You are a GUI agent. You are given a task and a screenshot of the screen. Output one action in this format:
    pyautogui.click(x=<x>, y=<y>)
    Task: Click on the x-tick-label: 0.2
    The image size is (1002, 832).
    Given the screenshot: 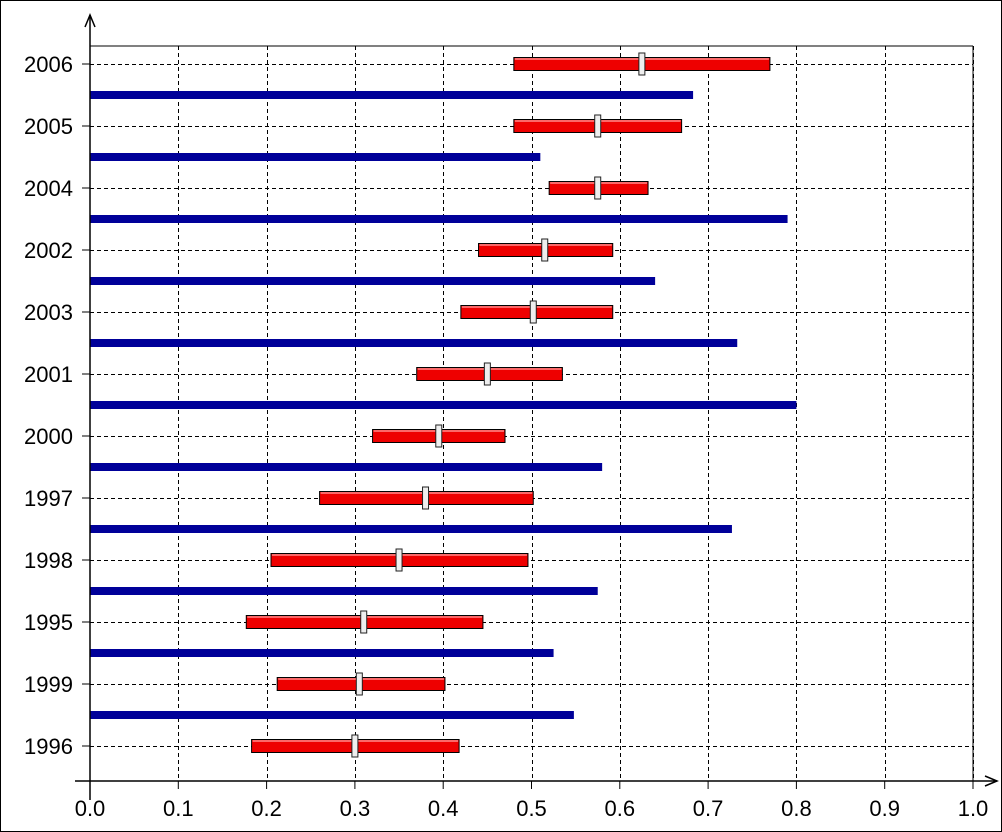 What is the action you would take?
    pyautogui.click(x=266, y=808)
    